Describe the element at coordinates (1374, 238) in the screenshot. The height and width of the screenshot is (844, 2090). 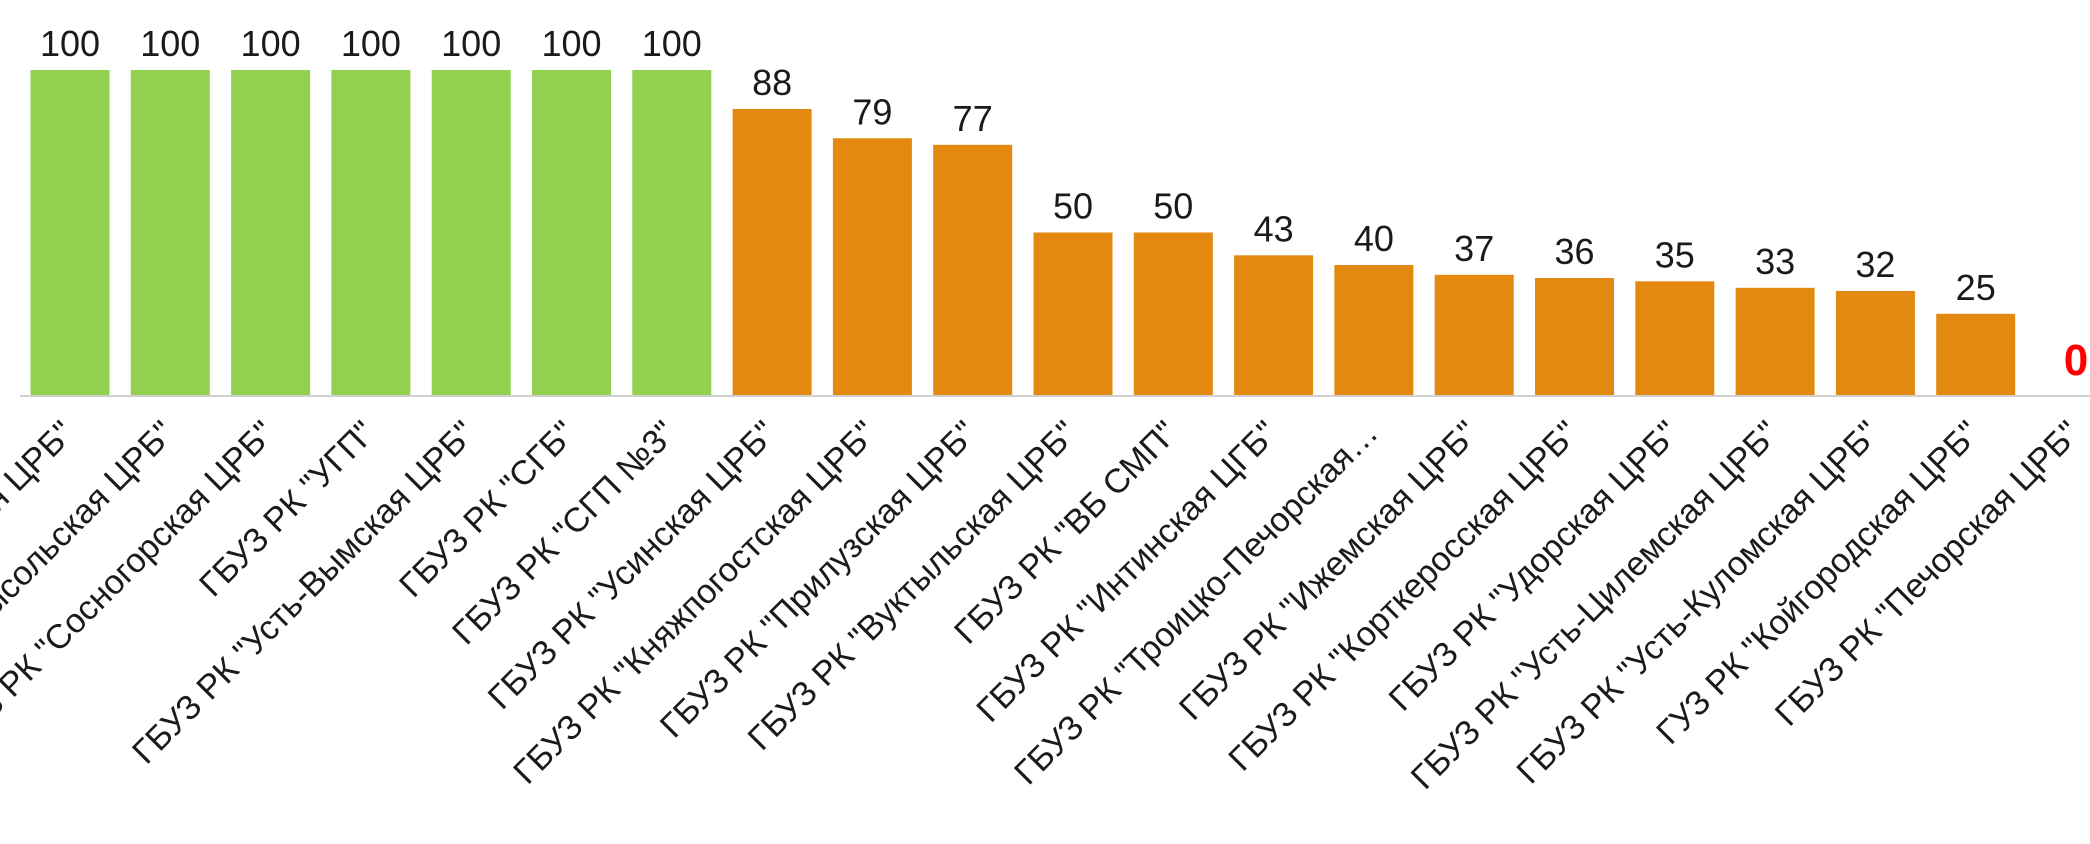
I see `value-label-14: 40` at that location.